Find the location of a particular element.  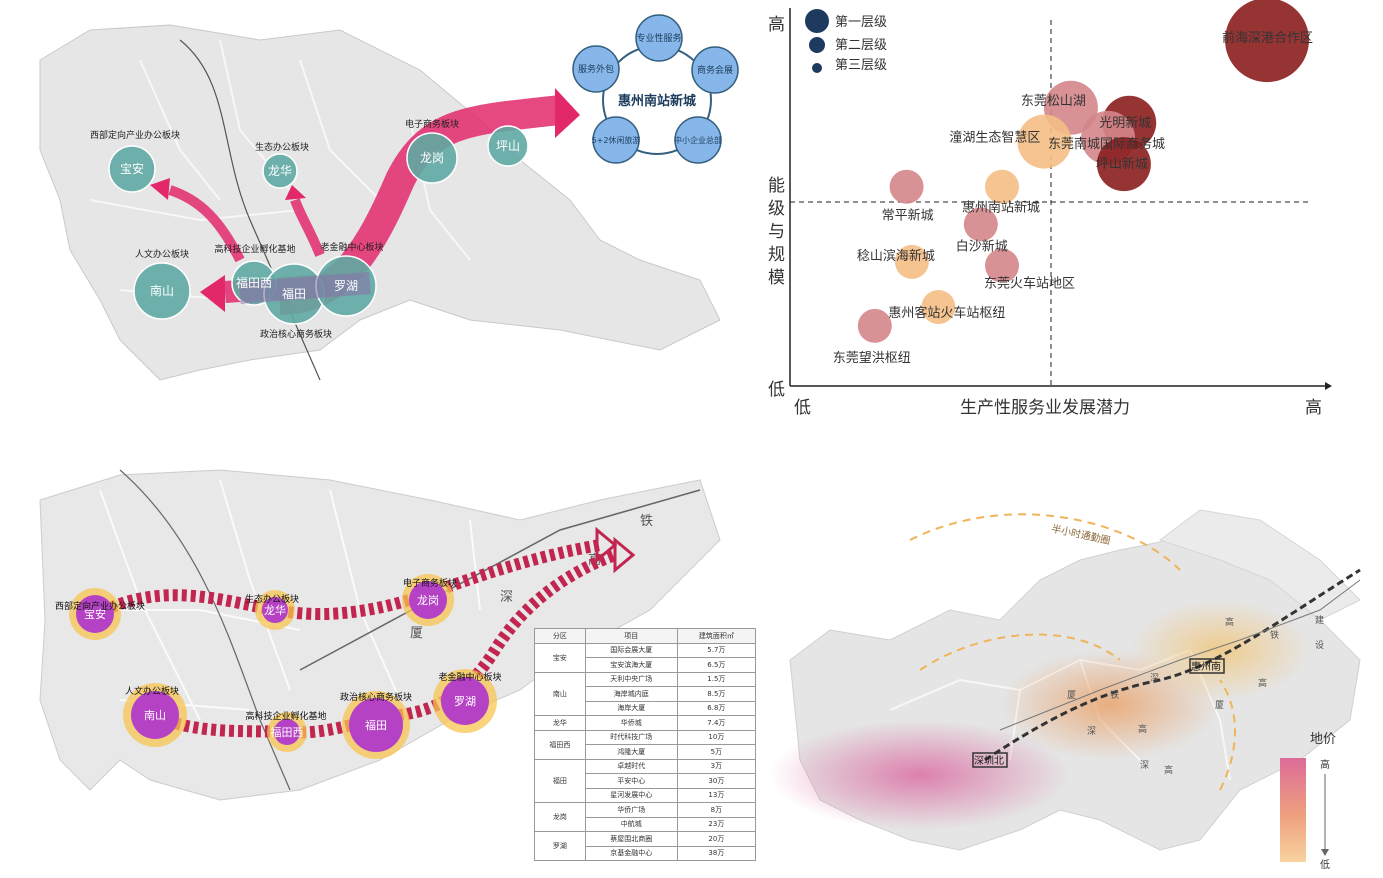

node2-futianxi-label: 福田西 is located at coordinates (287, 732).